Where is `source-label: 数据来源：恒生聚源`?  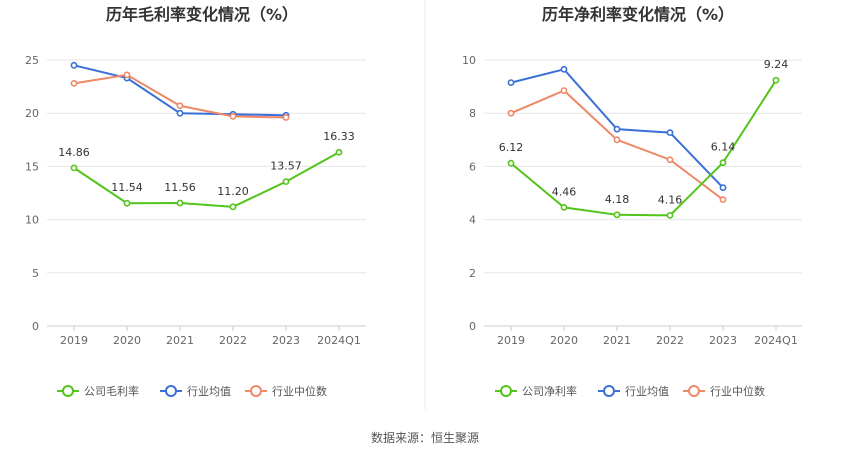
source-label: 数据来源：恒生聚源 is located at coordinates (425, 437).